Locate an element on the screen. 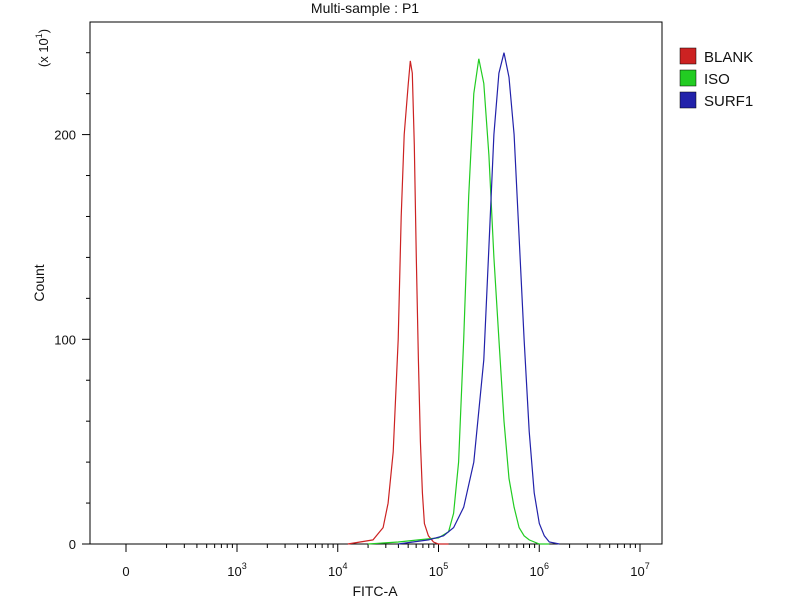 The width and height of the screenshot is (800, 600). x-tick-base: 0 is located at coordinates (125, 571).